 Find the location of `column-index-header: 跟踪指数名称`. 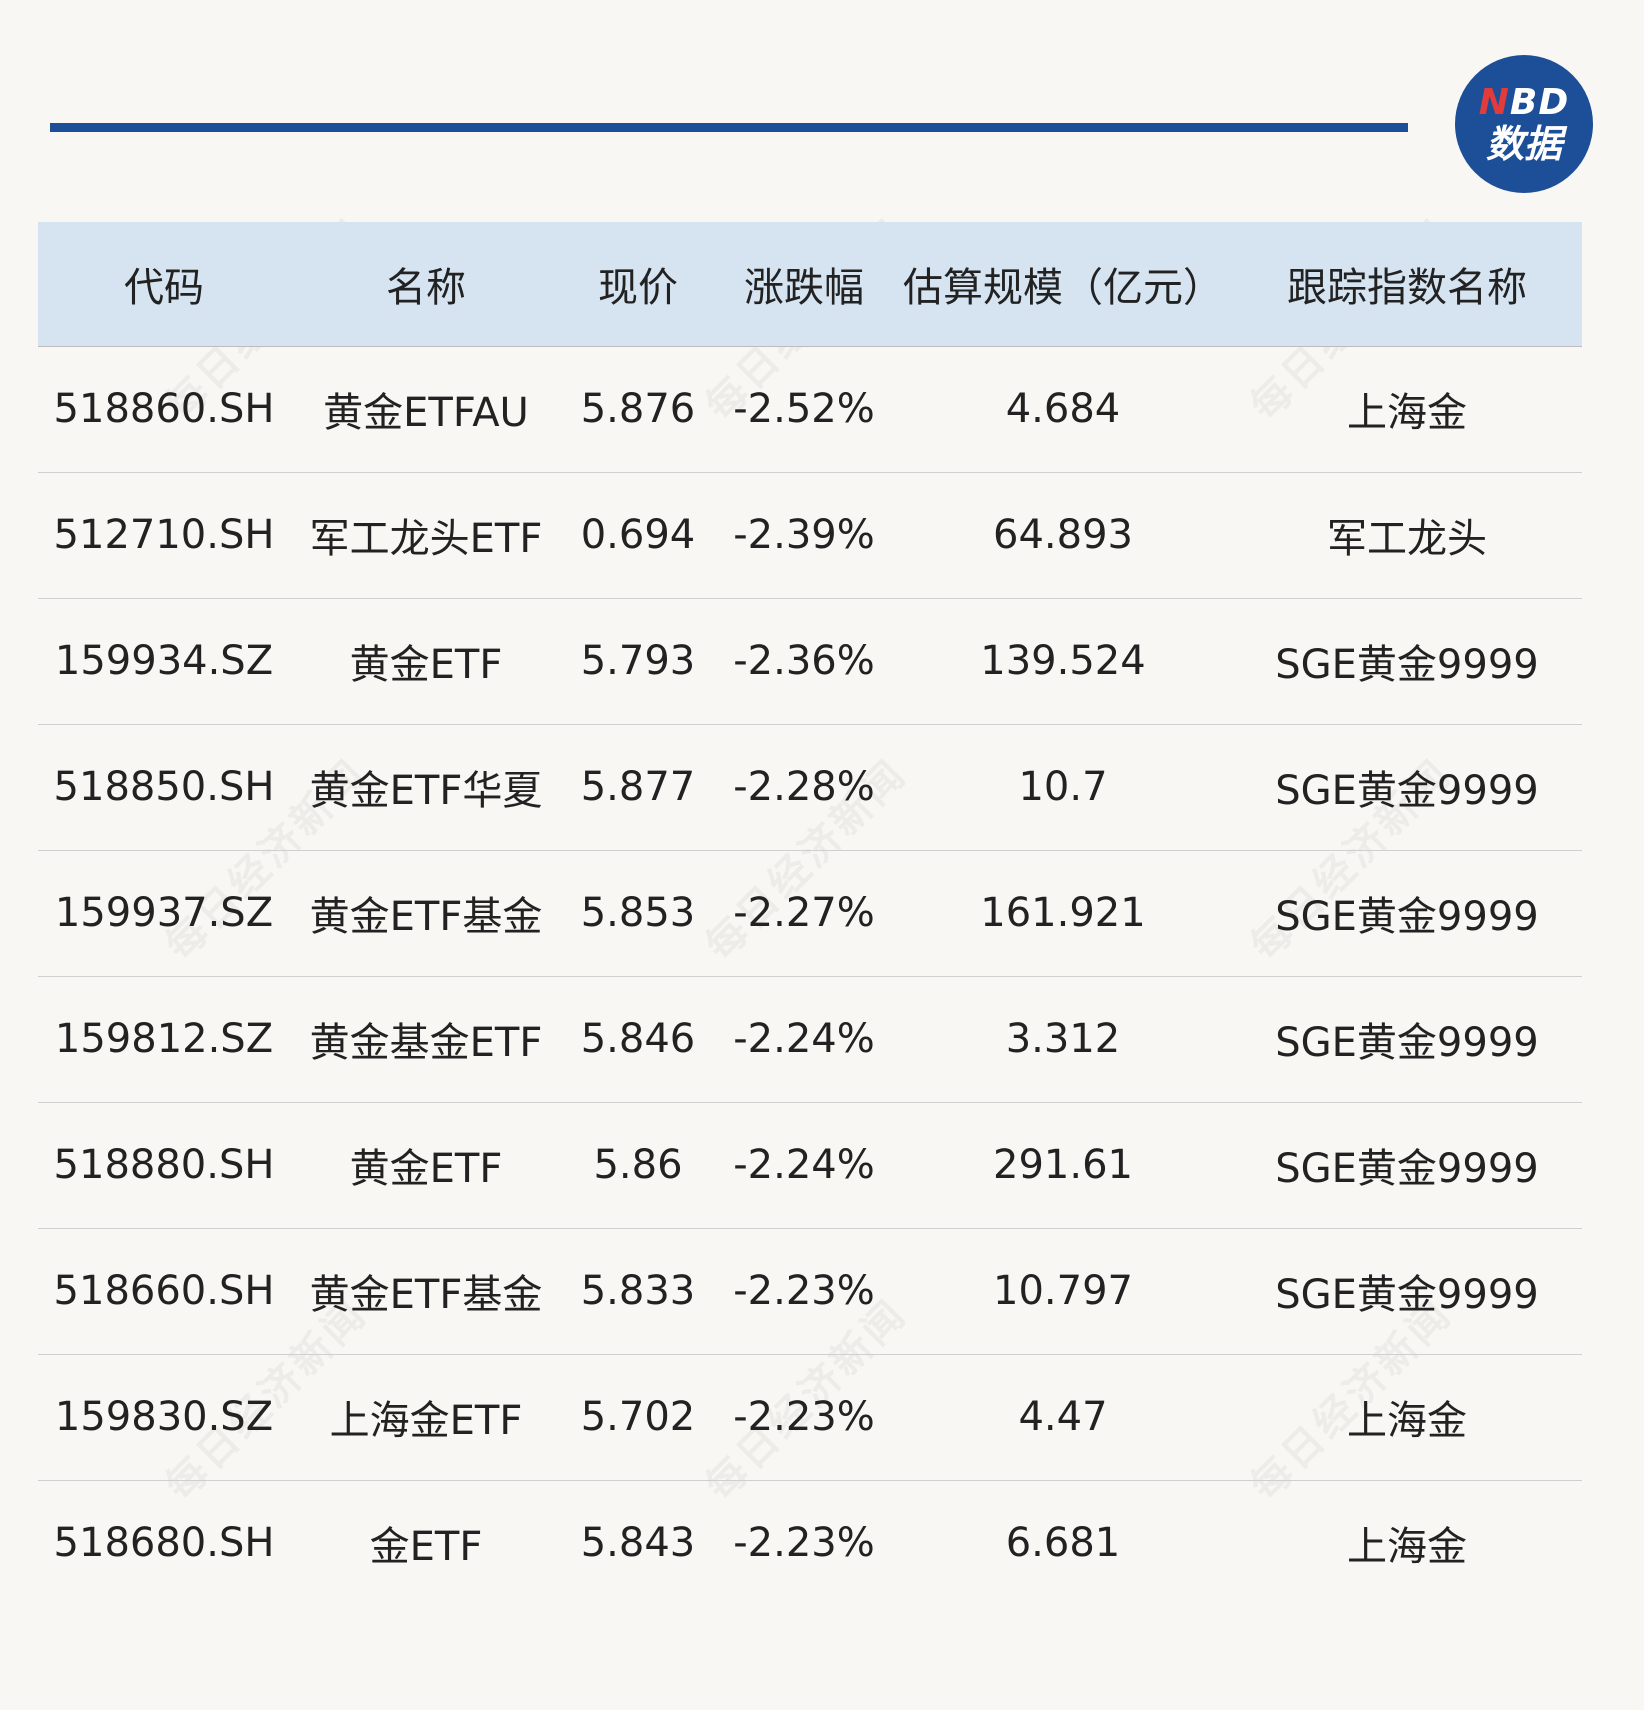

column-index-header: 跟踪指数名称 is located at coordinates (1407, 284).